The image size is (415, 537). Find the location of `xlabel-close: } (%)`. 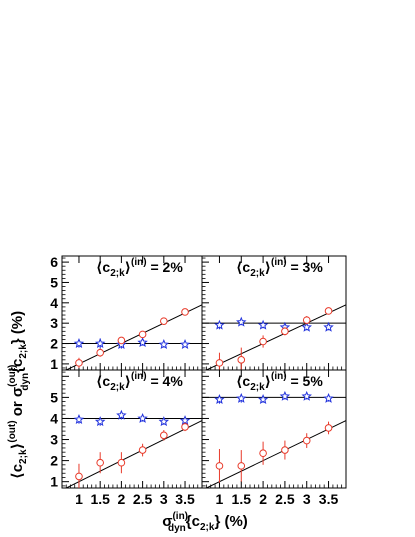

xlabel-close: } (%) is located at coordinates (230, 521).